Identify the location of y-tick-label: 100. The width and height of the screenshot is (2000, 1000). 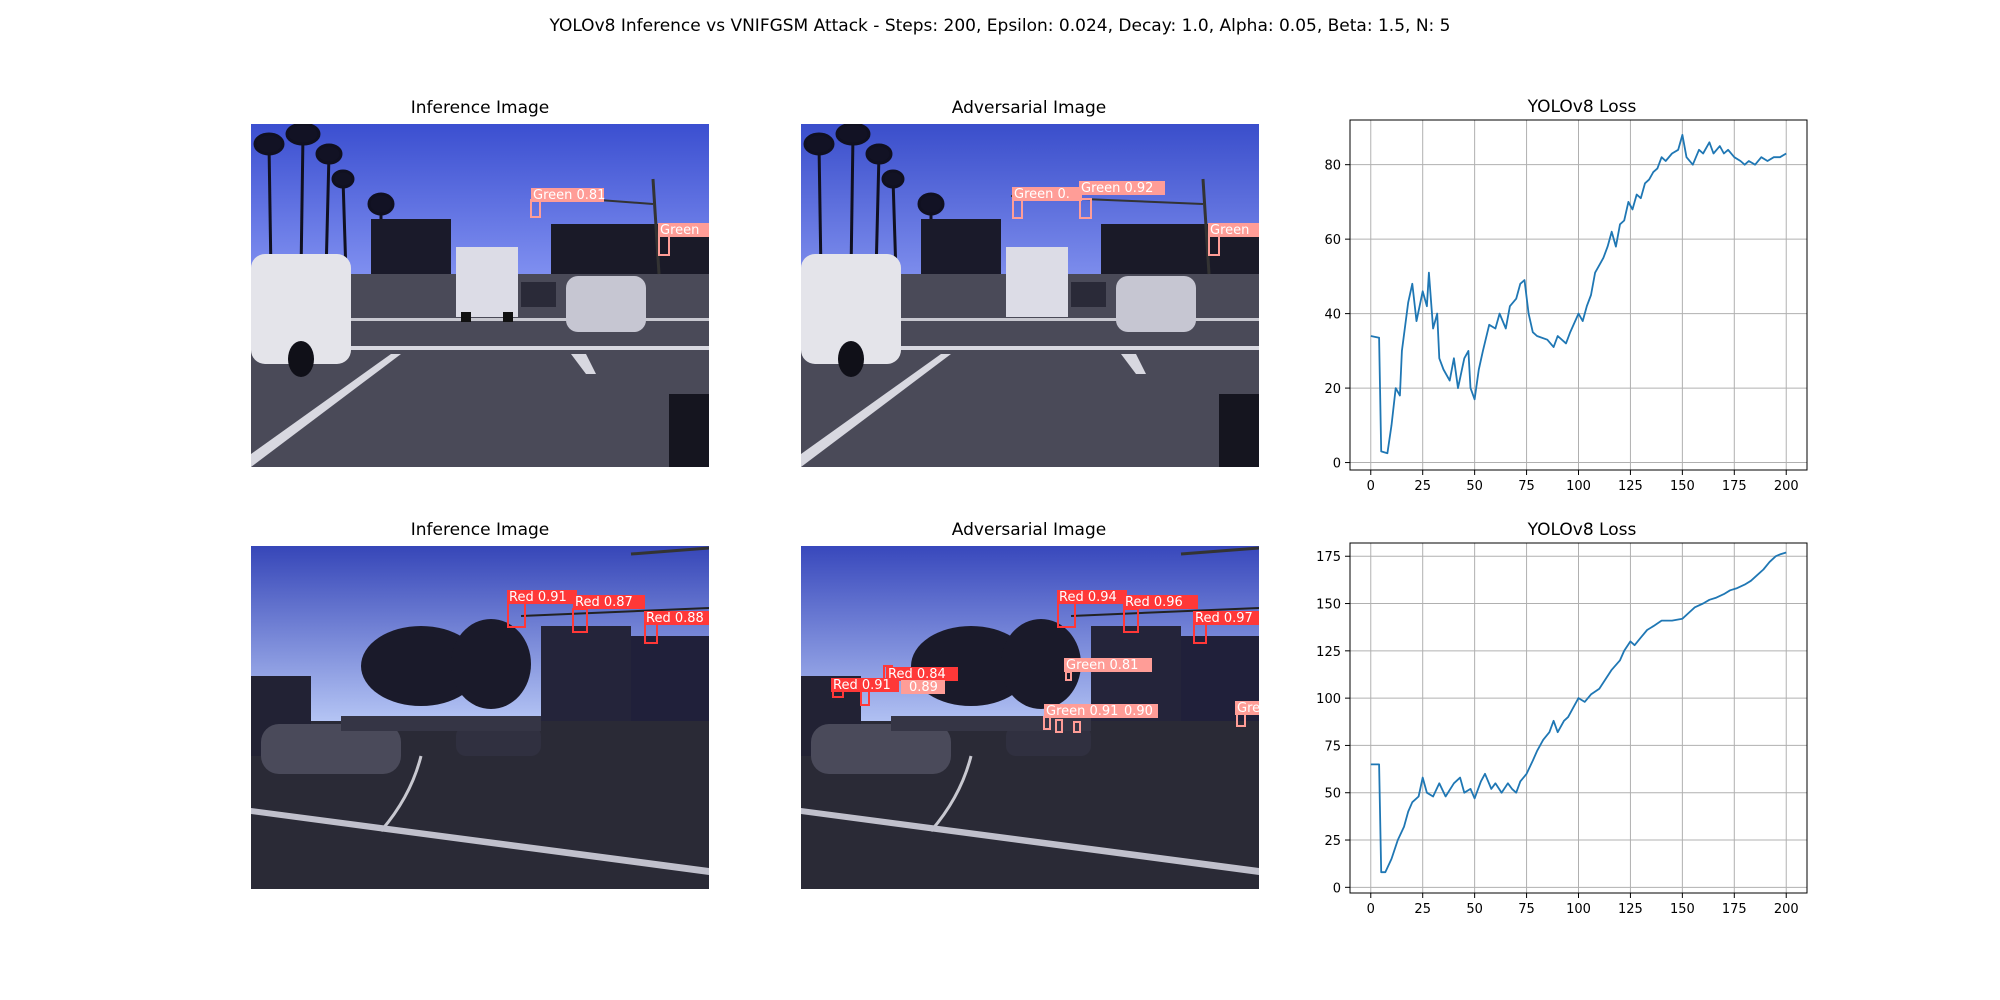
(1328, 699).